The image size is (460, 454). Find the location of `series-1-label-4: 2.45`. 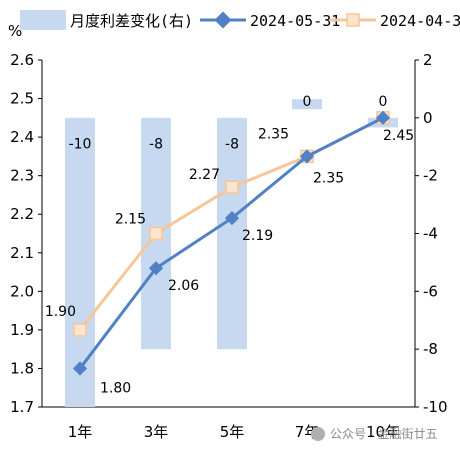

series-1-label-4: 2.45 is located at coordinates (398, 136).